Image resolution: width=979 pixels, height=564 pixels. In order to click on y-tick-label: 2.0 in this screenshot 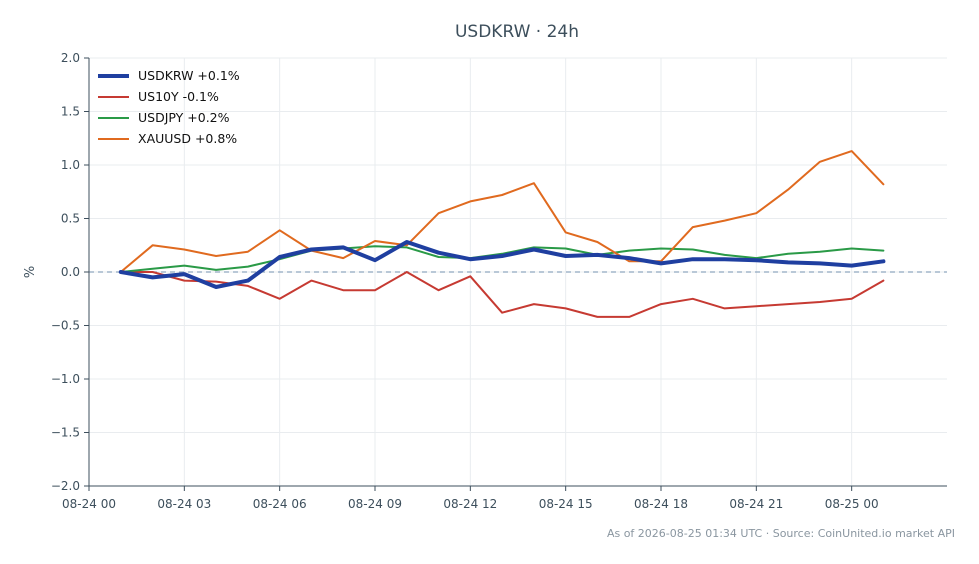, I will do `click(70, 58)`.